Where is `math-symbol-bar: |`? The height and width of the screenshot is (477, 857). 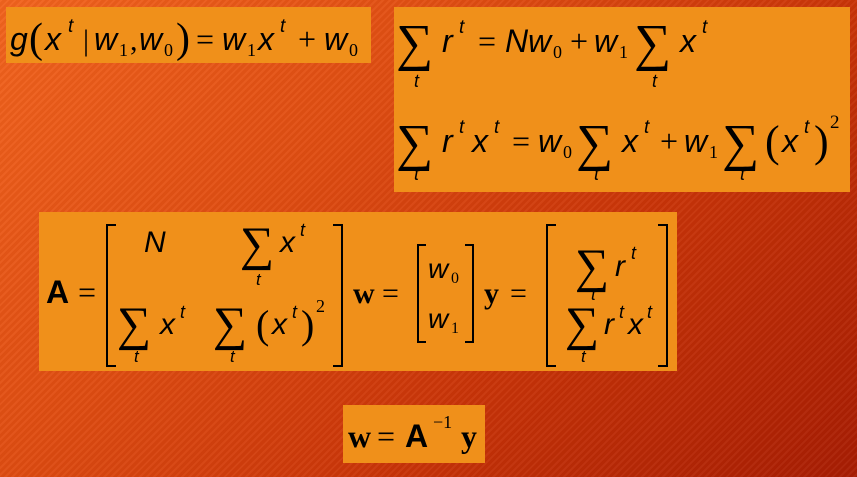
math-symbol-bar: | is located at coordinates (86, 40).